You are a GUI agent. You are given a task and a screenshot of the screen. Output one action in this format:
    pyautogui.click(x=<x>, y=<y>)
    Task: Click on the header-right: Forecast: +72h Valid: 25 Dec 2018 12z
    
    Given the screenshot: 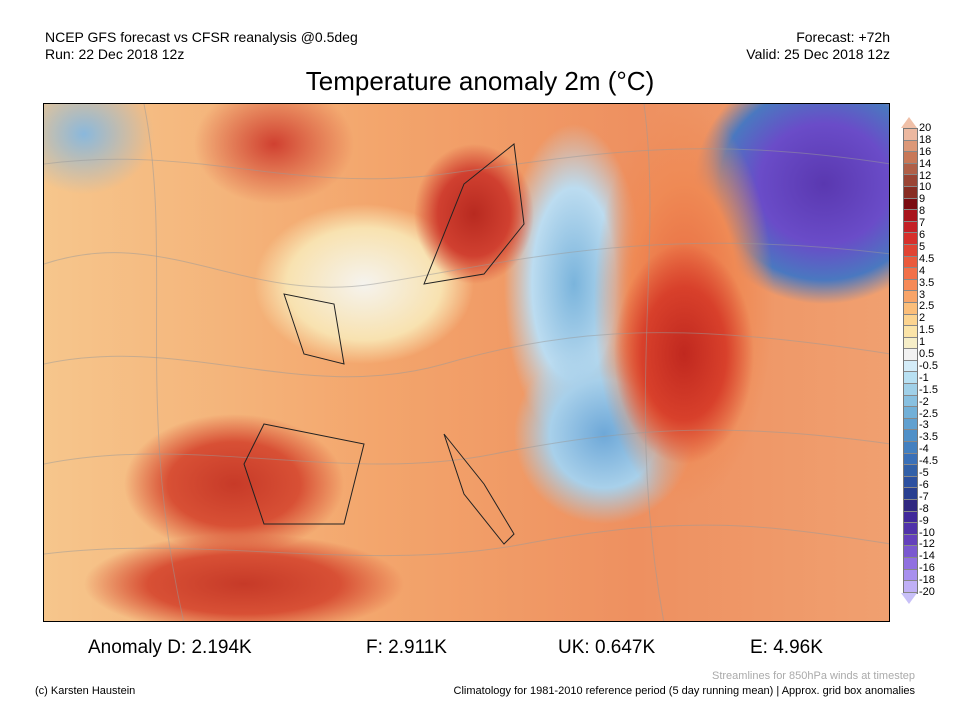 What is the action you would take?
    pyautogui.click(x=818, y=46)
    